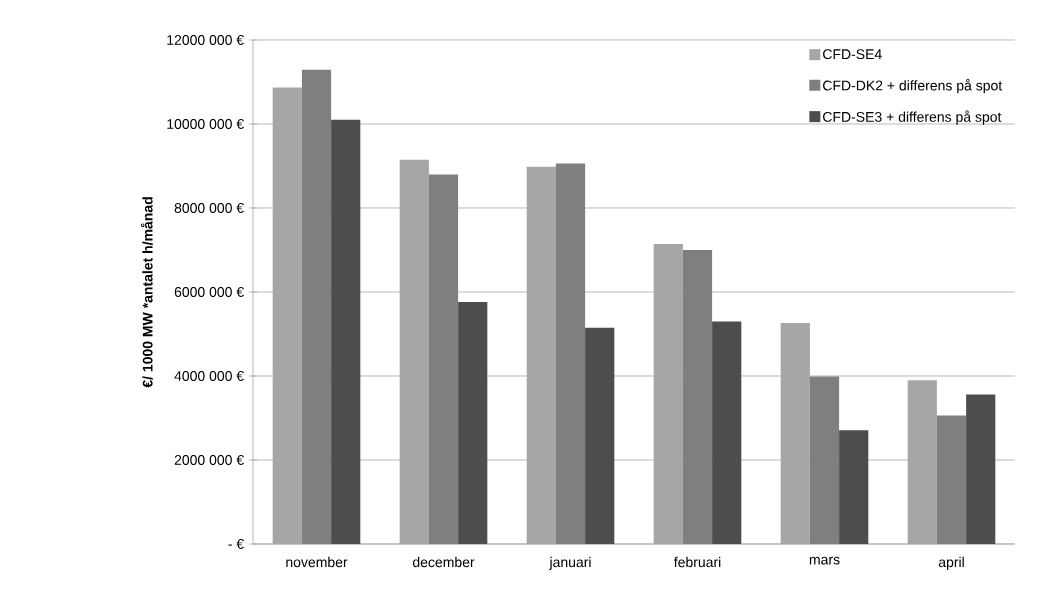  Describe the element at coordinates (209, 292) in the screenshot. I see `y-tick-label: 6000 000 €` at that location.